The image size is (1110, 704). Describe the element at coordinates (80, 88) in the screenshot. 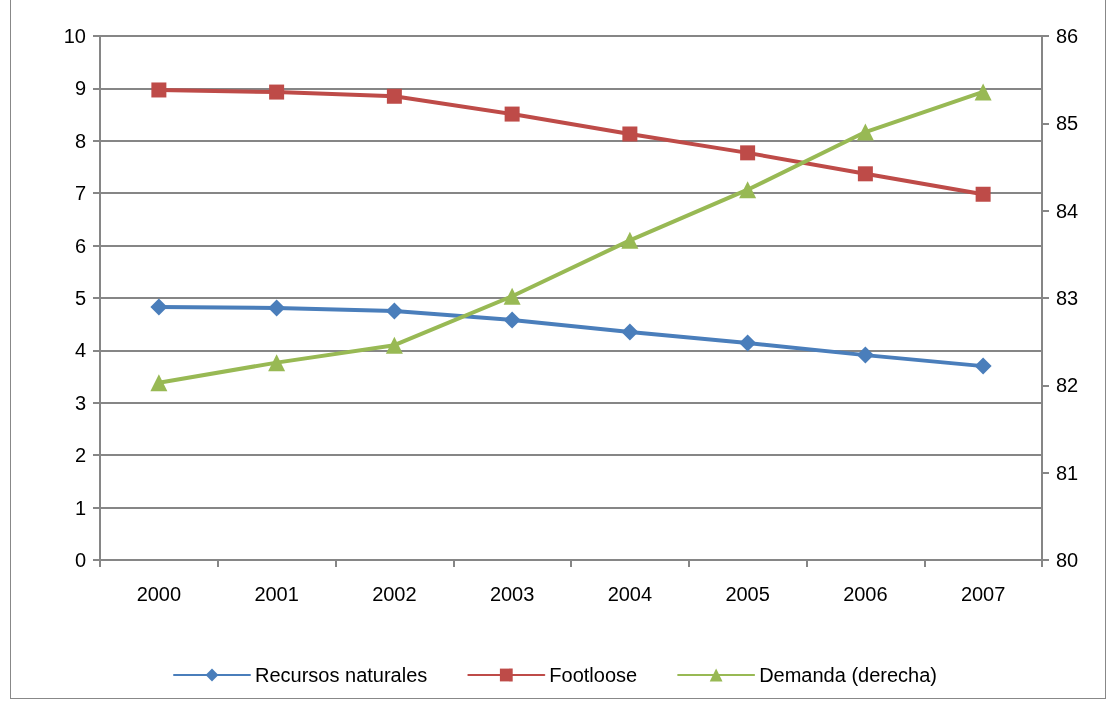

I see `y-tick-label: 9` at that location.